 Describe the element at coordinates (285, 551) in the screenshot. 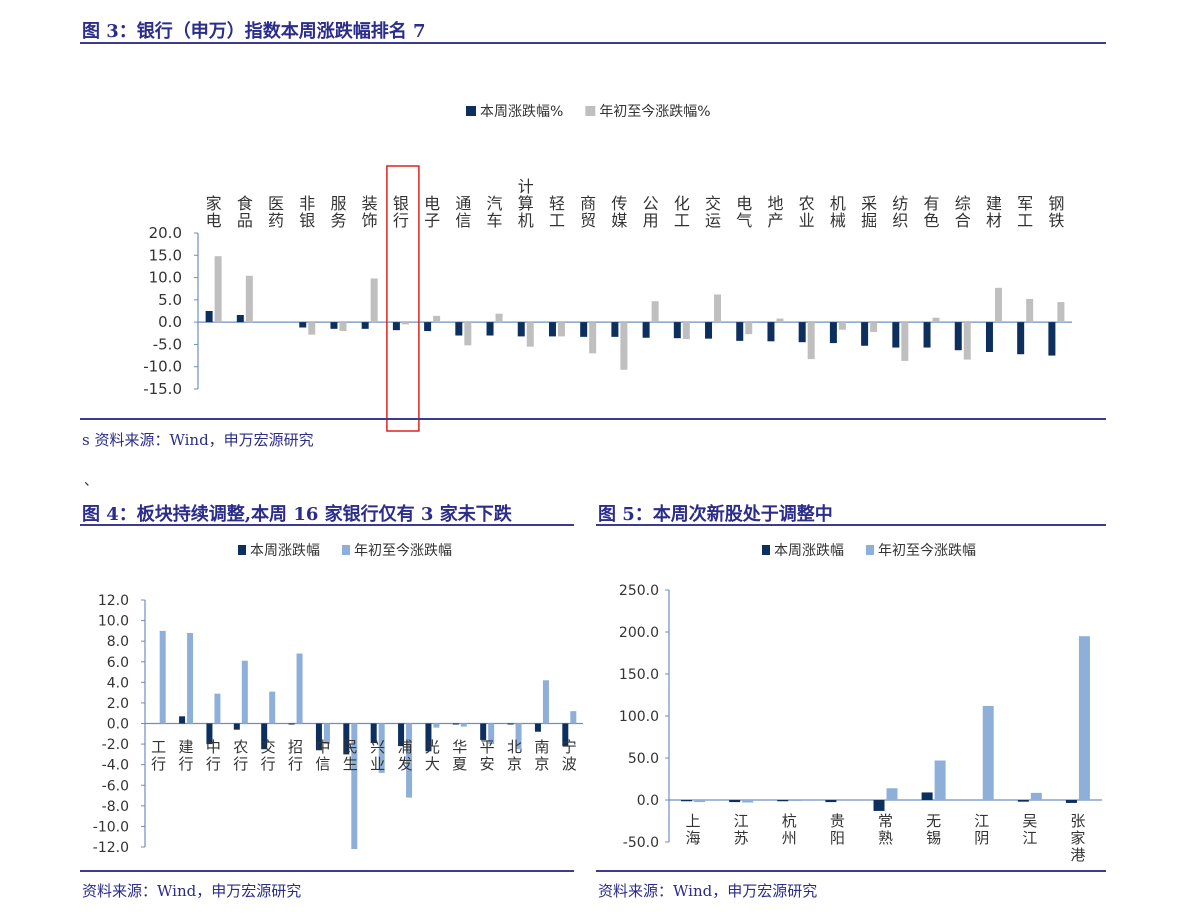

I see `legend-label-weekly: 本周涨跌幅` at that location.